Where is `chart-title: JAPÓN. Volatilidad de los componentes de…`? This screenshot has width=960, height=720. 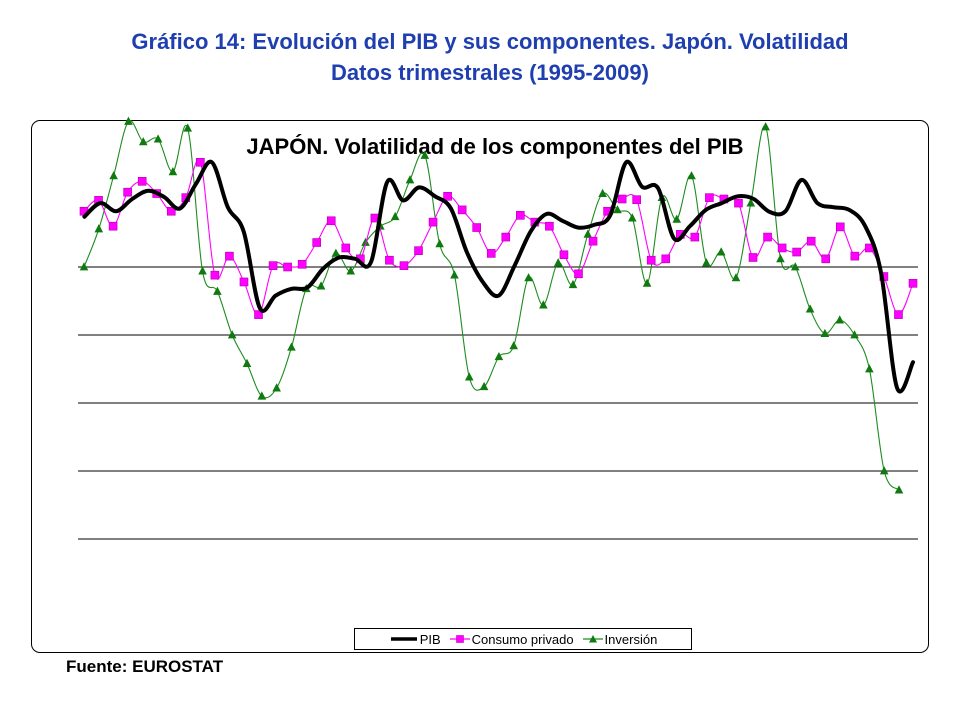 chart-title: JAPÓN. Volatilidad de los componentes de… is located at coordinates (495, 146).